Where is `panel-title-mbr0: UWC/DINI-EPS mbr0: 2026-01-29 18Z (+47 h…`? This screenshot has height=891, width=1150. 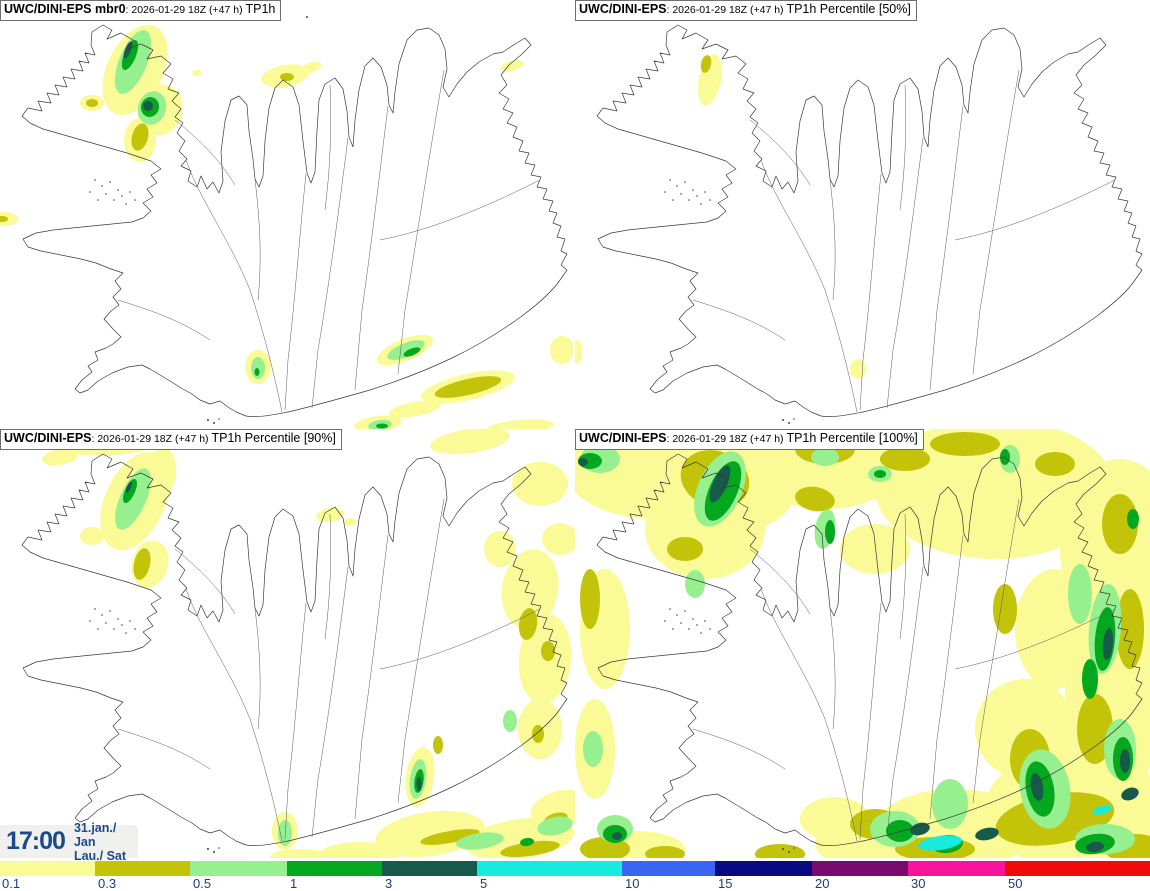 panel-title-mbr0: UWC/DINI-EPS mbr0: 2026-01-29 18Z (+47 h… is located at coordinates (141, 10).